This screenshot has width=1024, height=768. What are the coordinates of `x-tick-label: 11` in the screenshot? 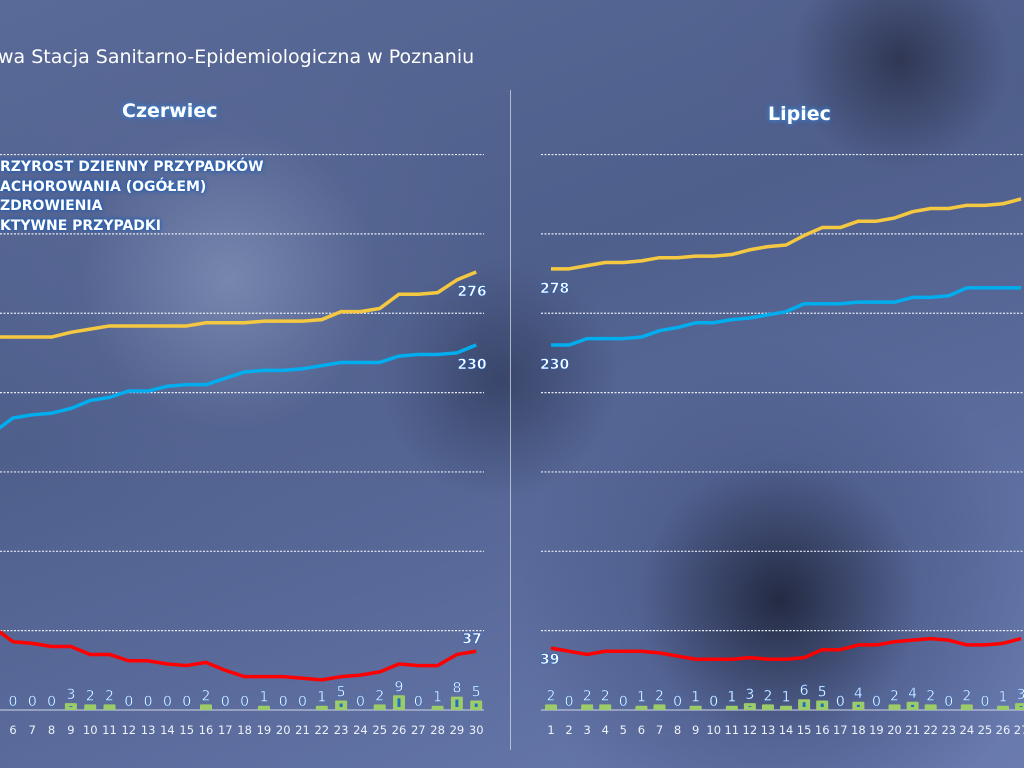 It's located at (731, 730).